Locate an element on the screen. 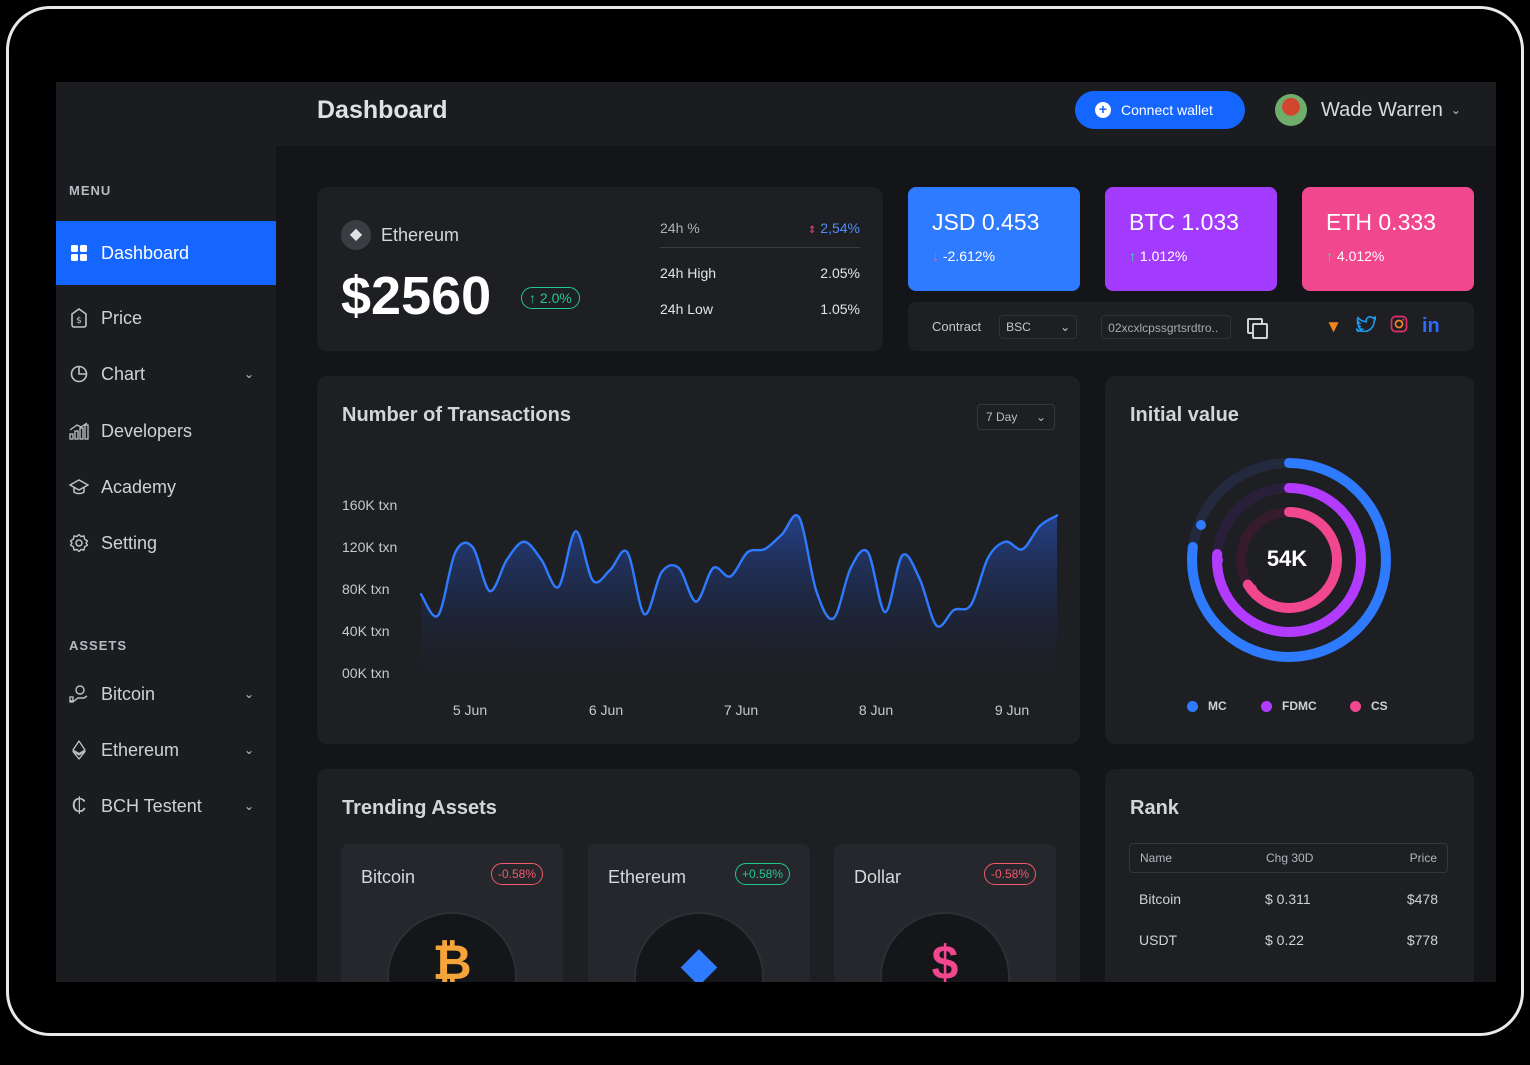 Image resolution: width=1530 pixels, height=1065 pixels. sidebar-item-label: Ethereum is located at coordinates (140, 749).